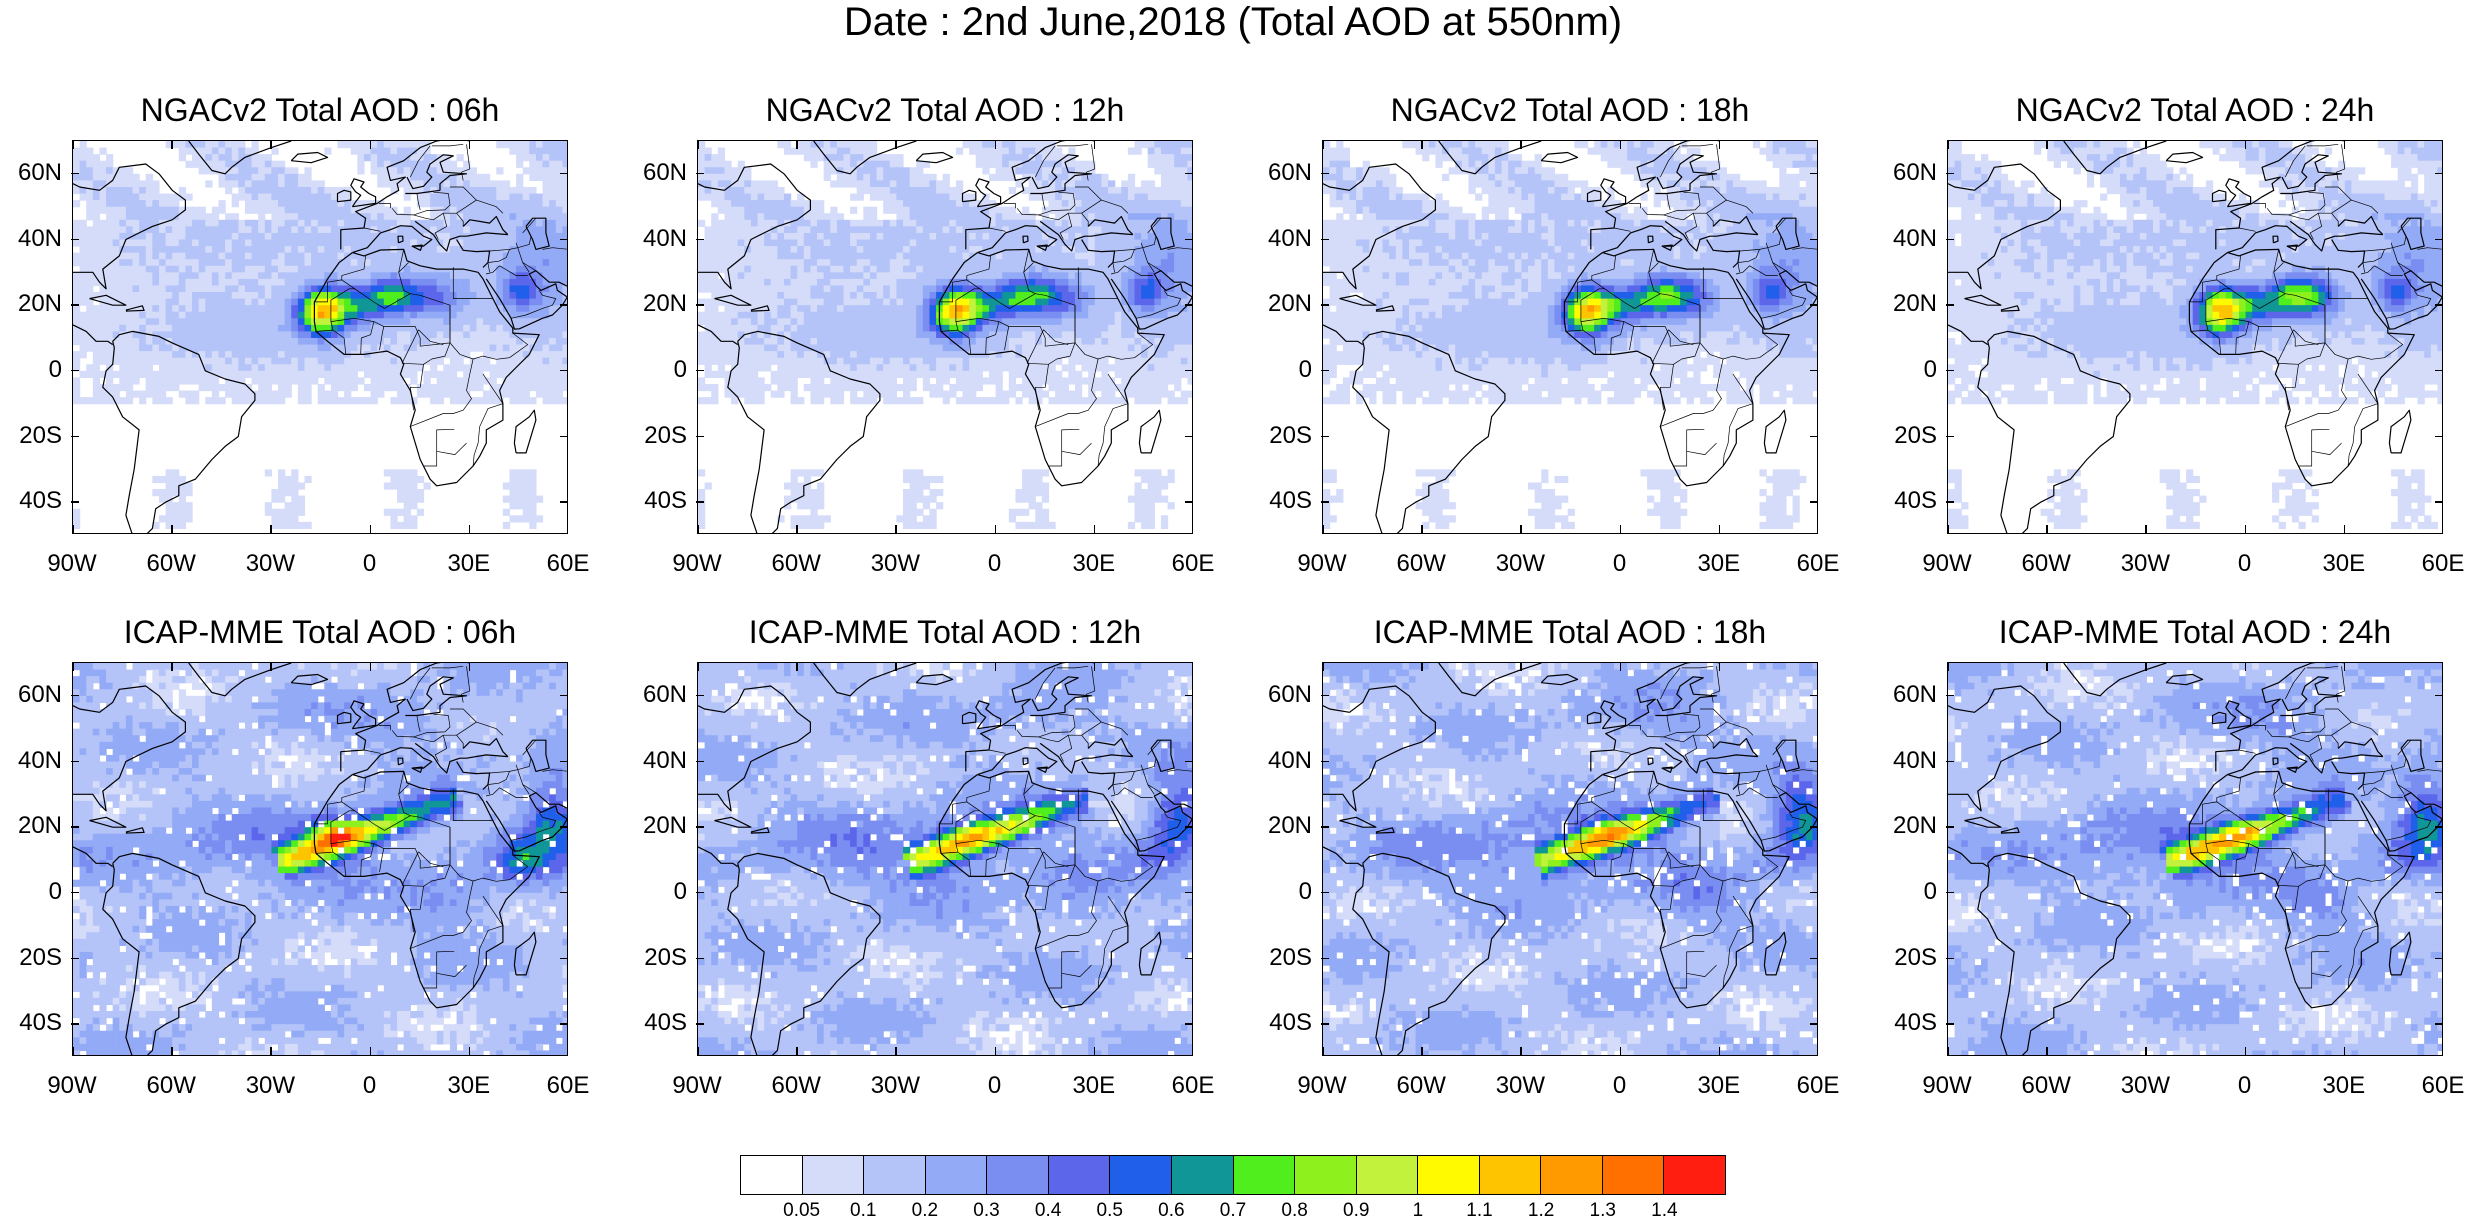  I want to click on lat-label: 40S, so click(1290, 501).